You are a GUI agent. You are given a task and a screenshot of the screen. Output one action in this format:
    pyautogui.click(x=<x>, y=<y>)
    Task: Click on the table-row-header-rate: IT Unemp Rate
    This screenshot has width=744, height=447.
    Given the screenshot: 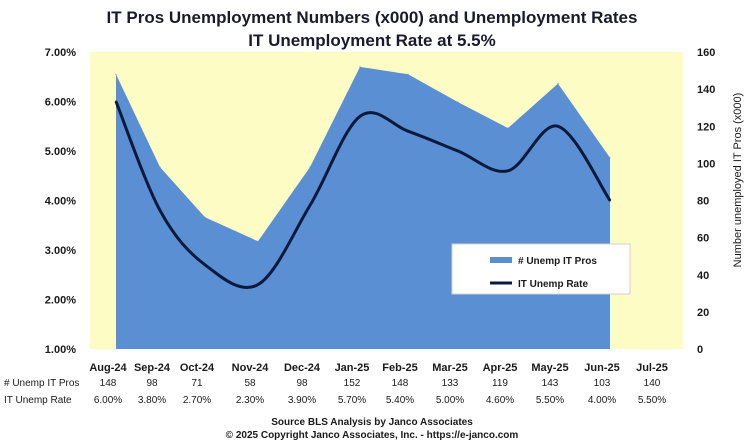 What is the action you would take?
    pyautogui.click(x=38, y=400)
    